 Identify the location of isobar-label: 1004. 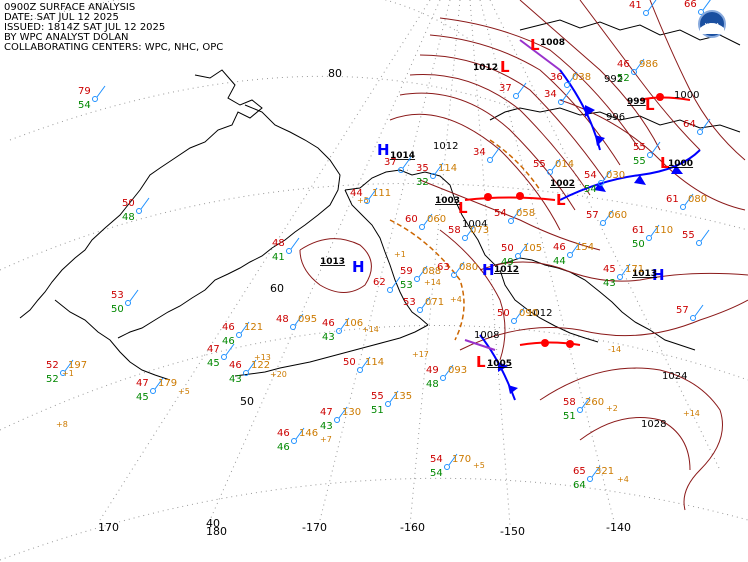
(474, 224).